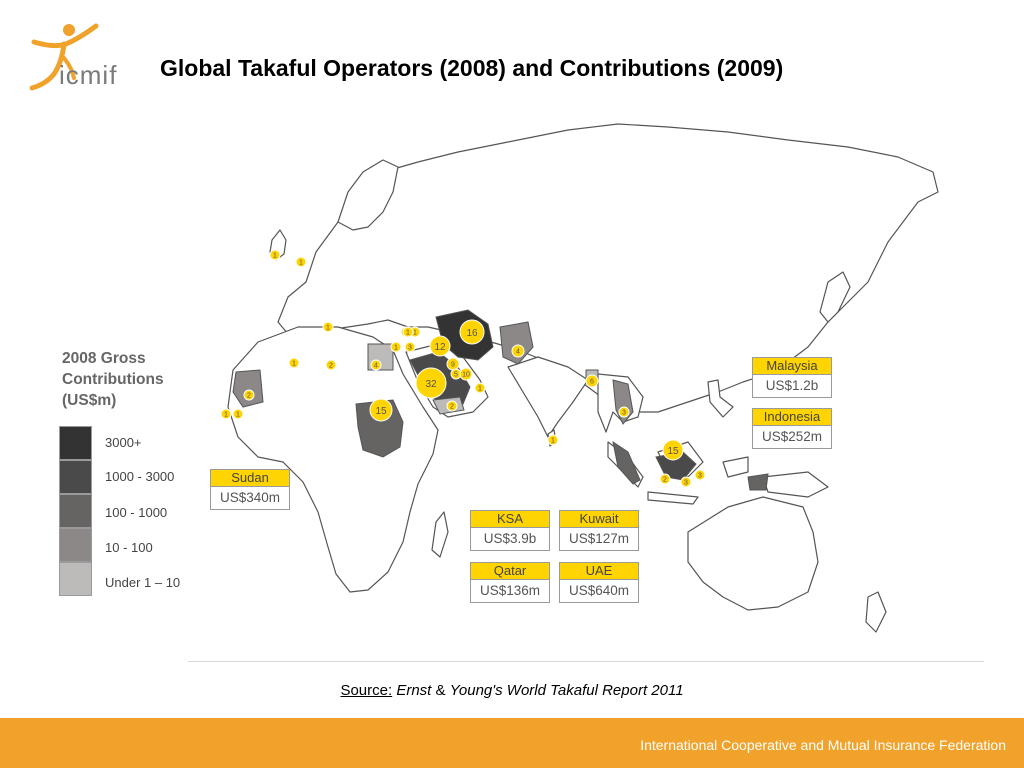 This screenshot has height=768, width=1024. Describe the element at coordinates (440, 534) in the screenshot. I see `madagascar` at that location.